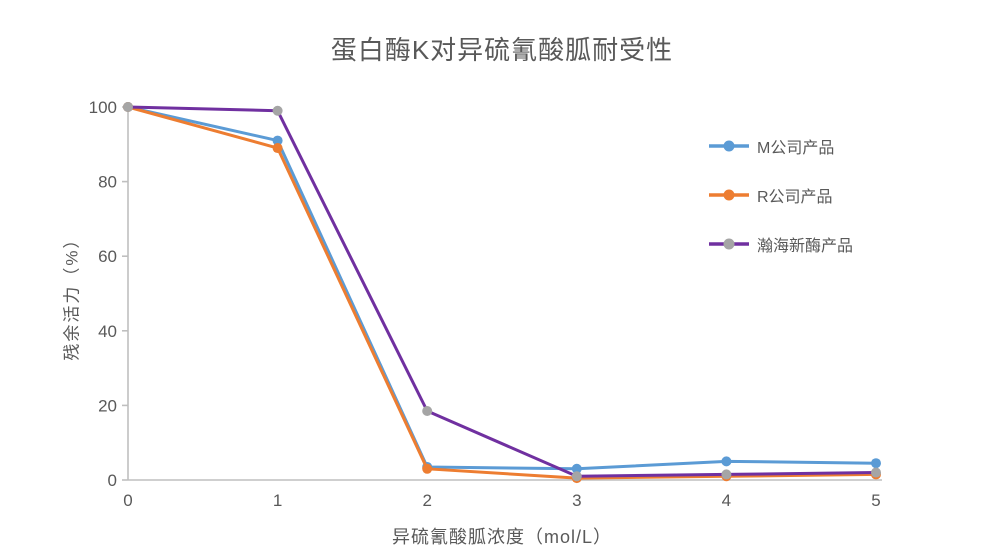 The image size is (982, 553). I want to click on x-tick-label: 5, so click(875, 500).